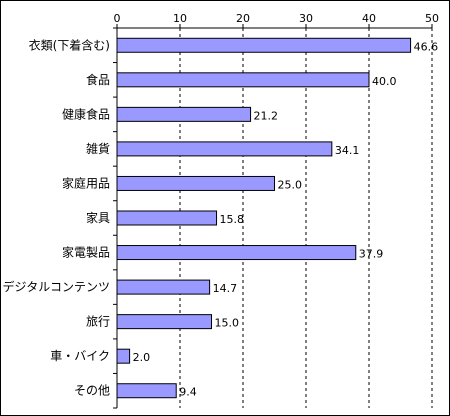 Image resolution: width=450 pixels, height=416 pixels. Describe the element at coordinates (225, 288) in the screenshot. I see `data-label: 14.7` at that location.